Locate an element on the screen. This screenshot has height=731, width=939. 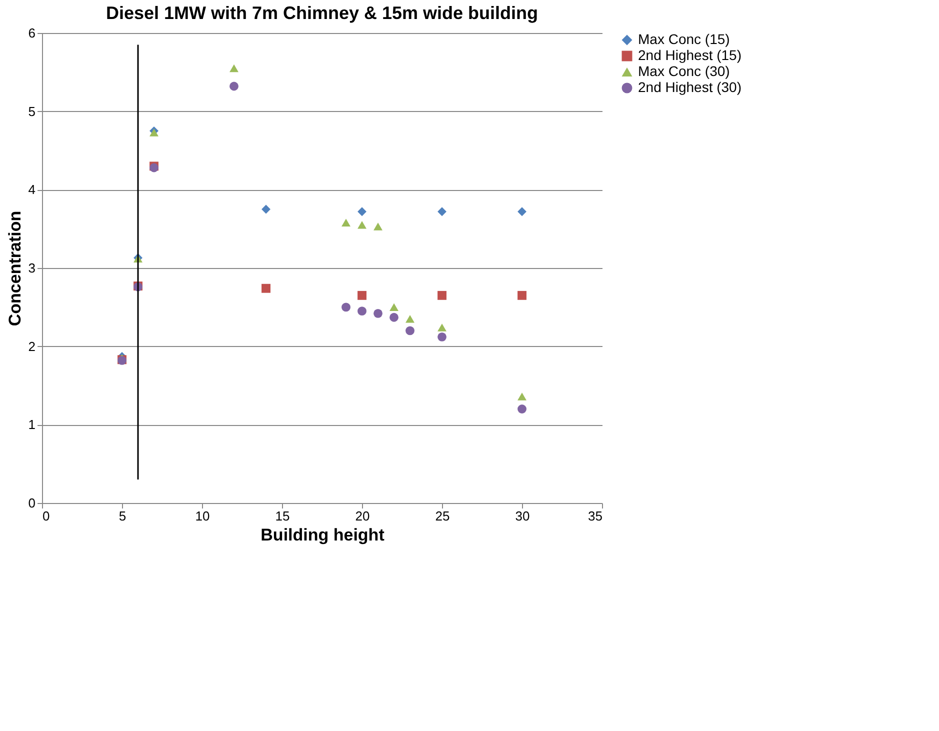
x-tick-label: 15 is located at coordinates (282, 516).